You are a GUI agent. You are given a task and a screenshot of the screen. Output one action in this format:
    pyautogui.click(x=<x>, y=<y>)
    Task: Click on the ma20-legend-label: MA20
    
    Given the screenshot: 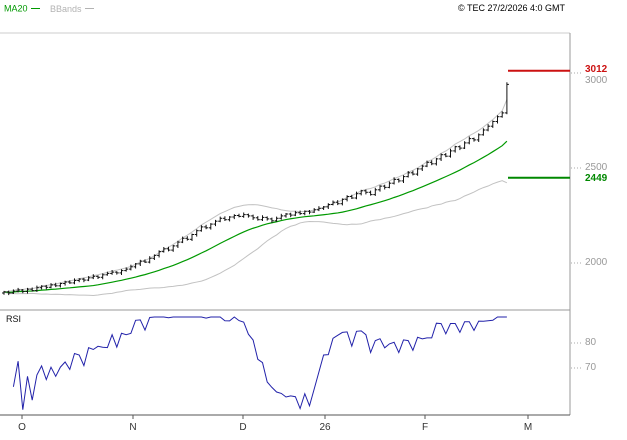 What is the action you would take?
    pyautogui.click(x=16, y=8)
    